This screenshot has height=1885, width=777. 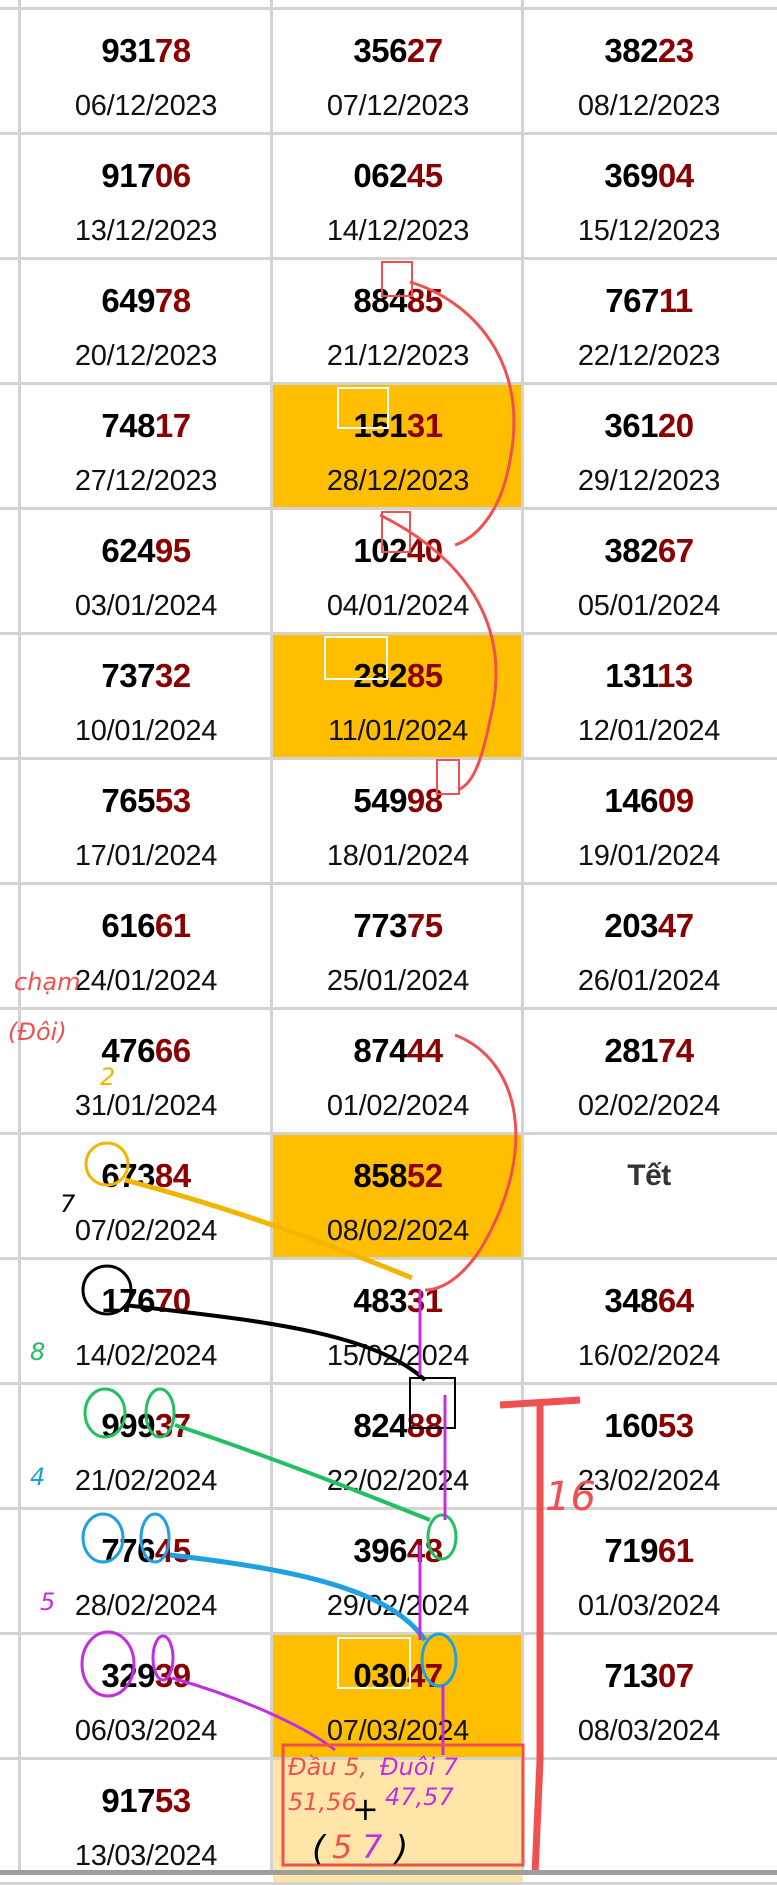 I want to click on result-number: 88485, so click(x=398, y=301).